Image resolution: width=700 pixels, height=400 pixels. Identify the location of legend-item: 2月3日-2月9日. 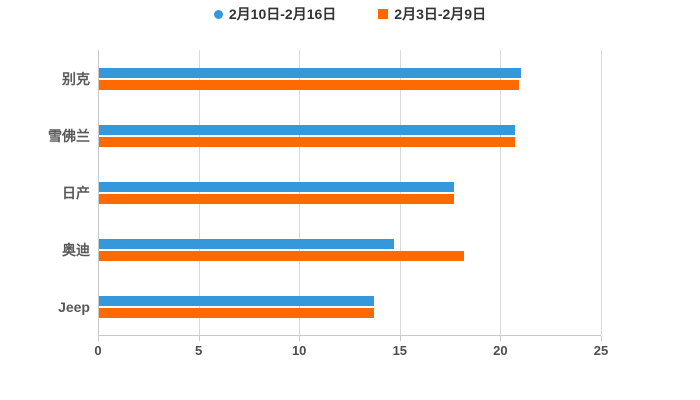
(432, 14).